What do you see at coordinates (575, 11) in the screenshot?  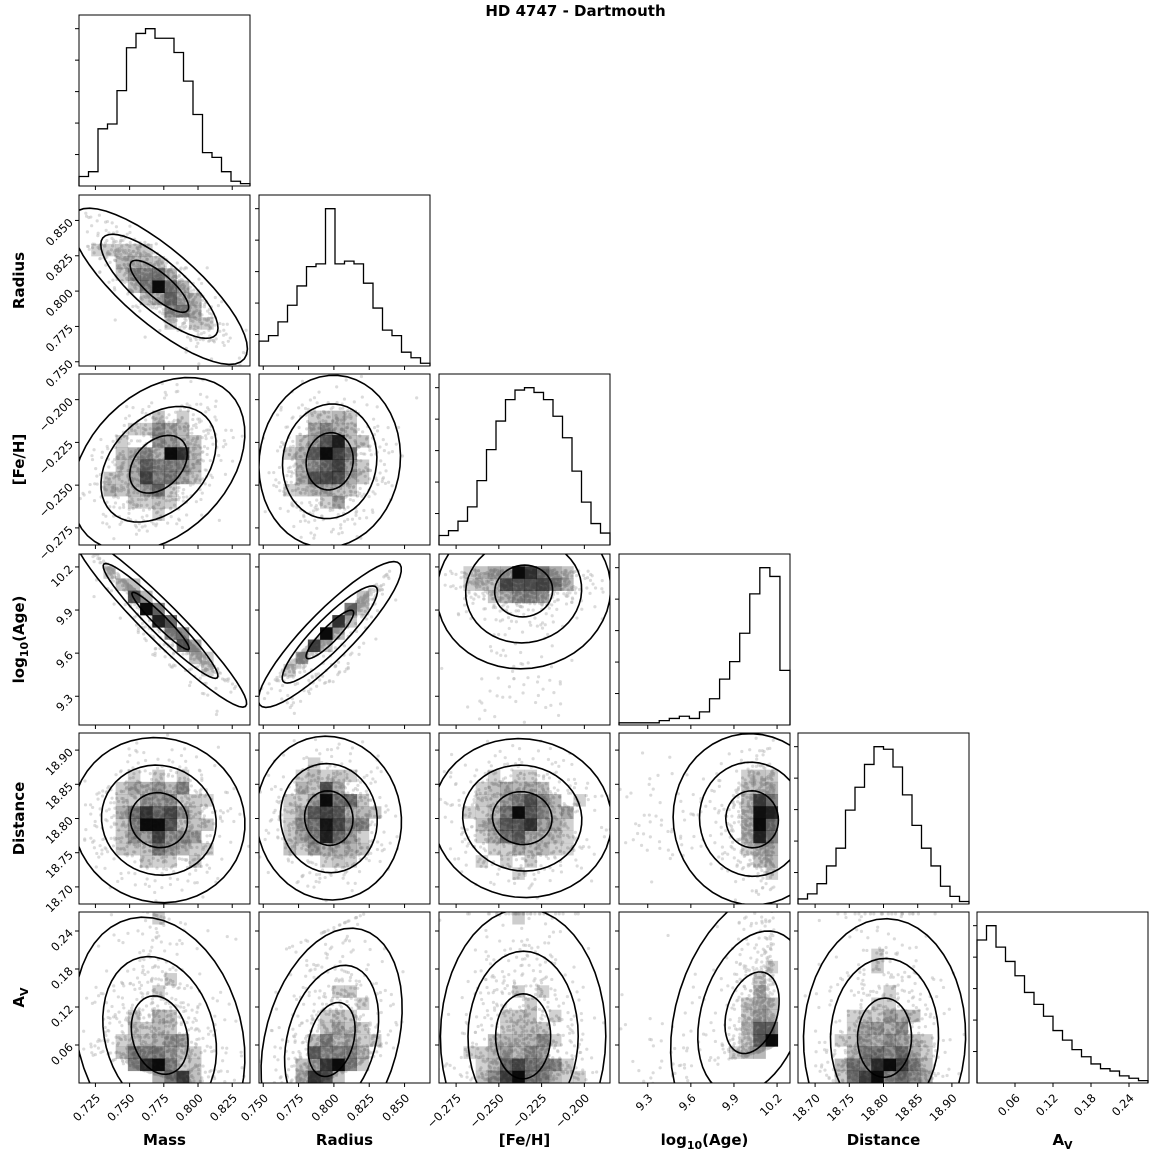 I see `chart-title: HD 4747 - Dartmouth` at bounding box center [575, 11].